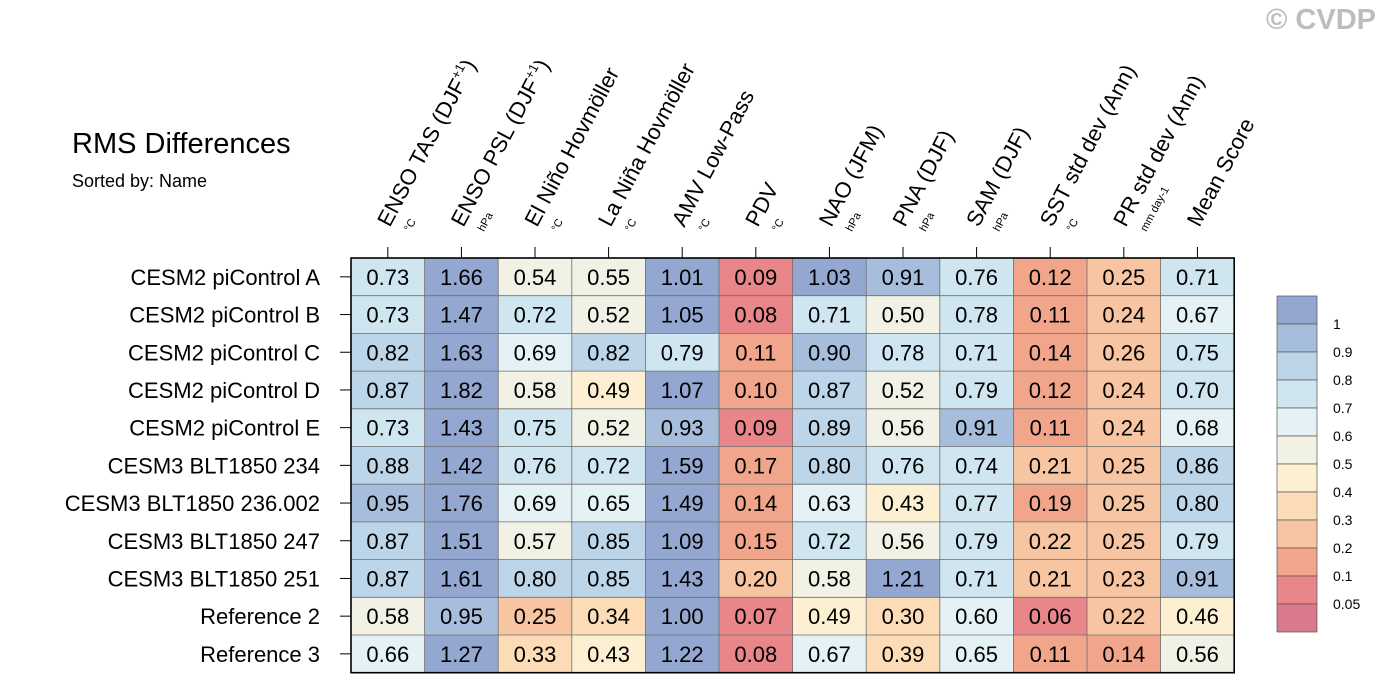  Describe the element at coordinates (461, 352) in the screenshot. I see `cell-value-r2-c1: 1.63` at that location.